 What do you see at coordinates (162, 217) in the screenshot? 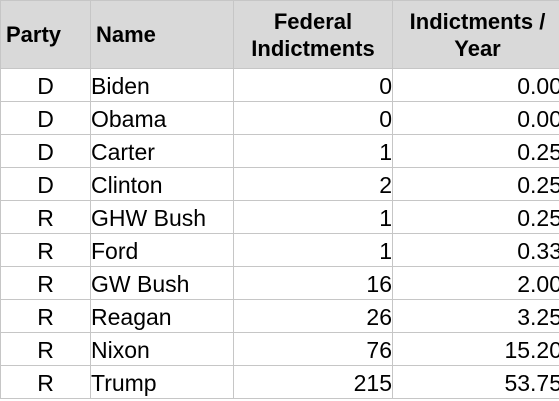
I see `cell-name: GHW Bush` at bounding box center [162, 217].